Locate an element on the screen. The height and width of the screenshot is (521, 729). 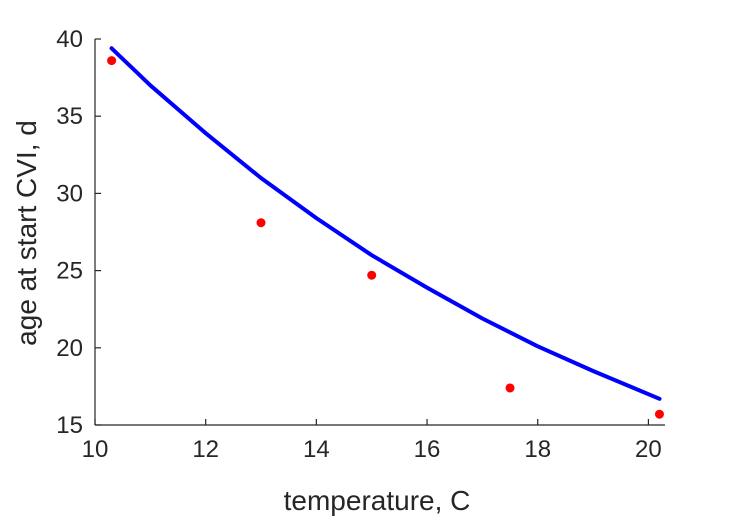
x-tick-label: 16 is located at coordinates (427, 449).